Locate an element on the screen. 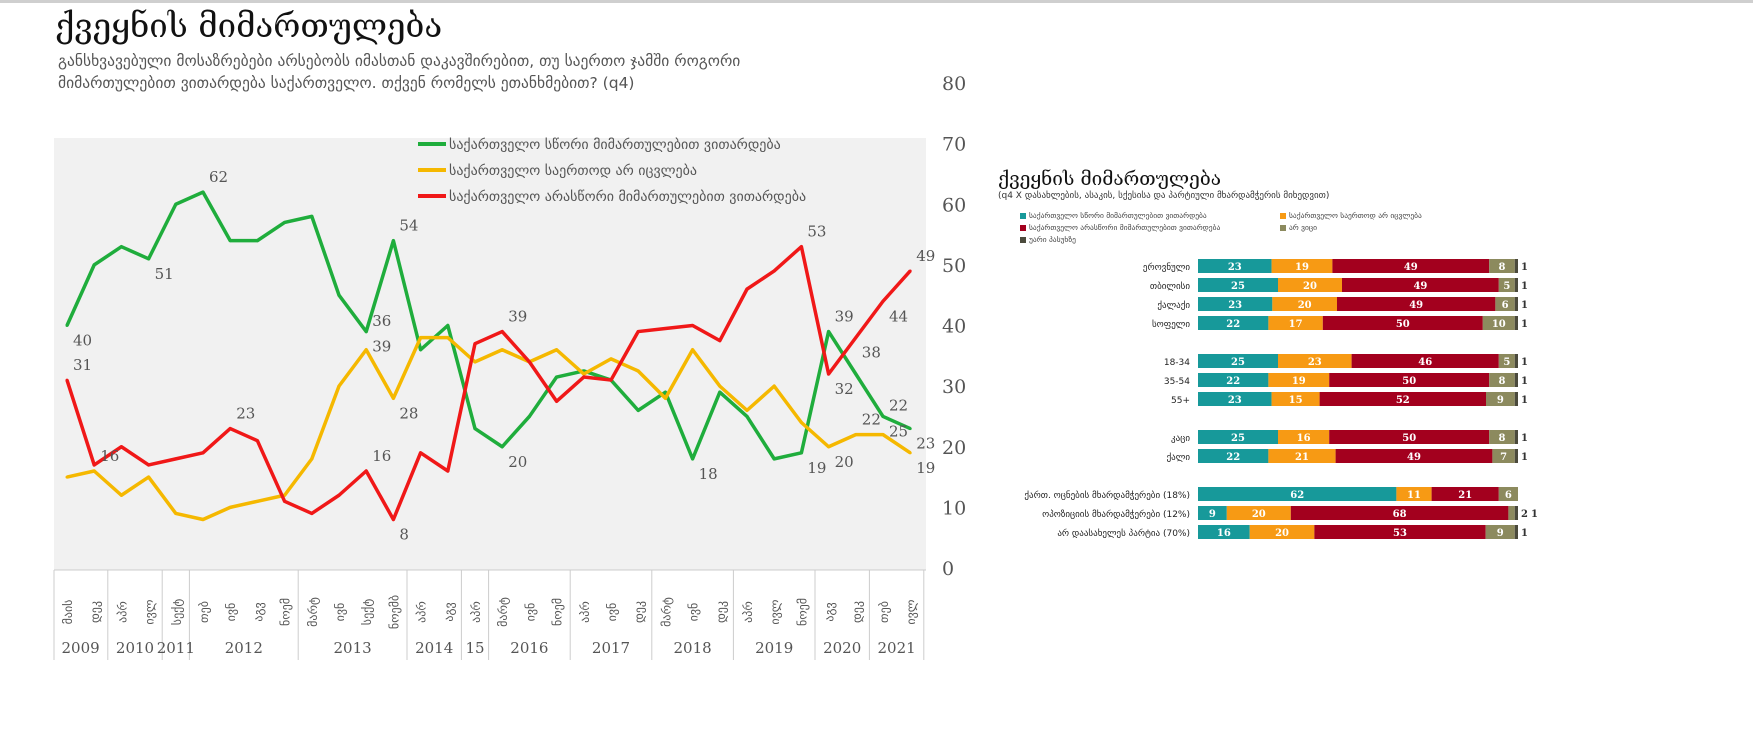  legend-item: საქართველო საერთოდ არ იცვლება is located at coordinates (1380, 215).